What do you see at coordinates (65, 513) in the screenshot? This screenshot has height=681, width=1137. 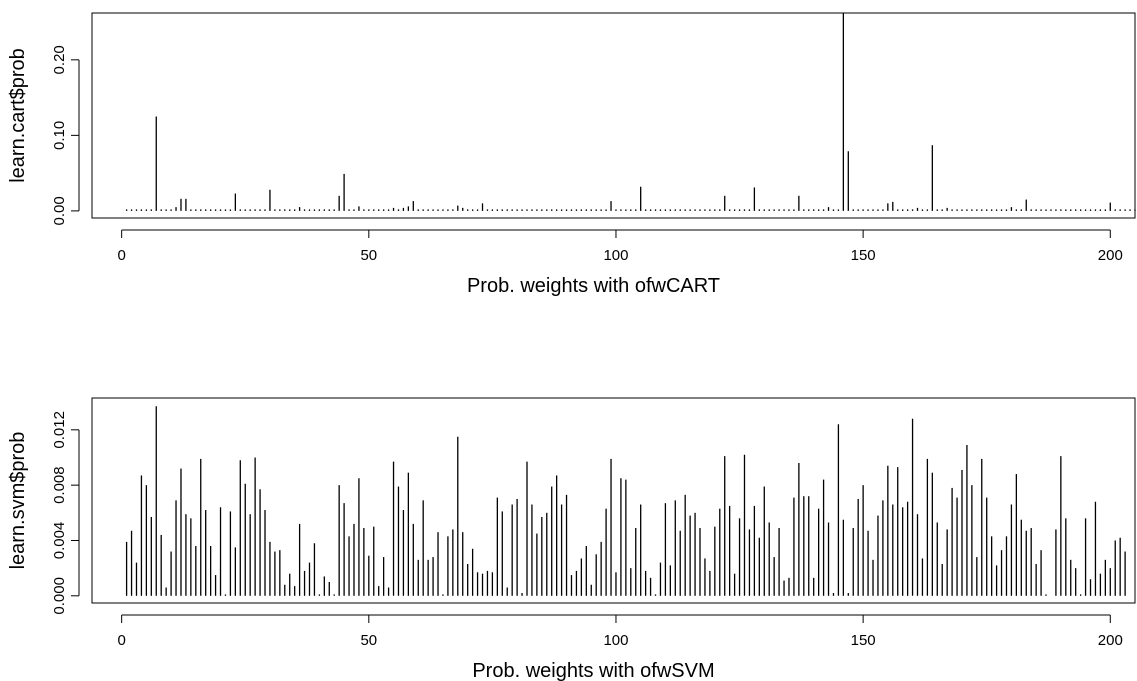 I see `svm-y-axis: 0.000 0.004 0.008 0.012` at bounding box center [65, 513].